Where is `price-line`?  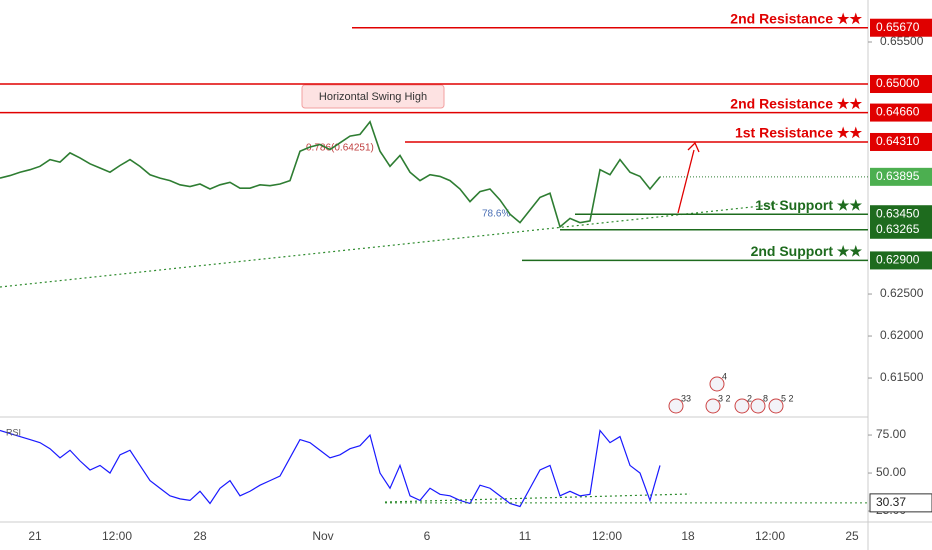
price-line is located at coordinates (330, 174).